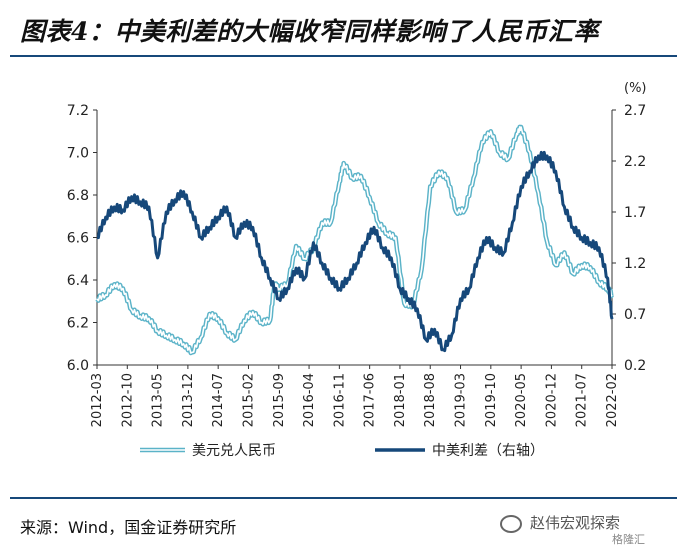 This screenshot has height=549, width=681. Describe the element at coordinates (635, 213) in the screenshot. I see `right-tick-label: 1.7` at that location.